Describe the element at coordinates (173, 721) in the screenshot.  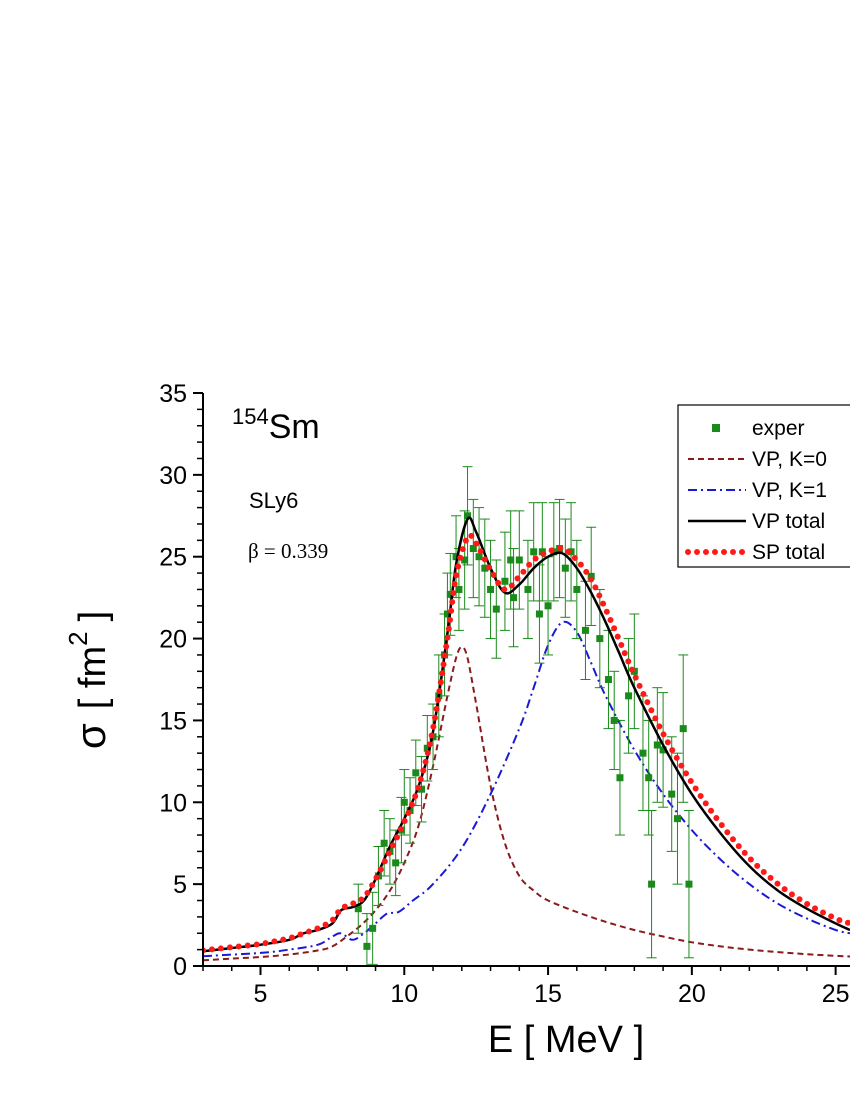
I see `y-tick-label: 15` at that location.